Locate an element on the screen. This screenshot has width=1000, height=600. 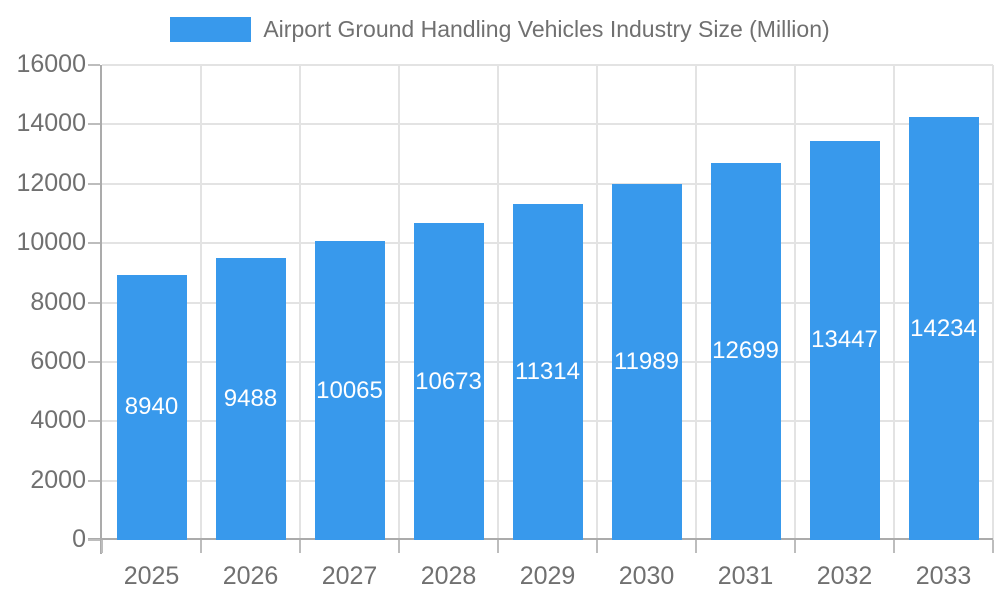
bar-2029 is located at coordinates (547, 372).